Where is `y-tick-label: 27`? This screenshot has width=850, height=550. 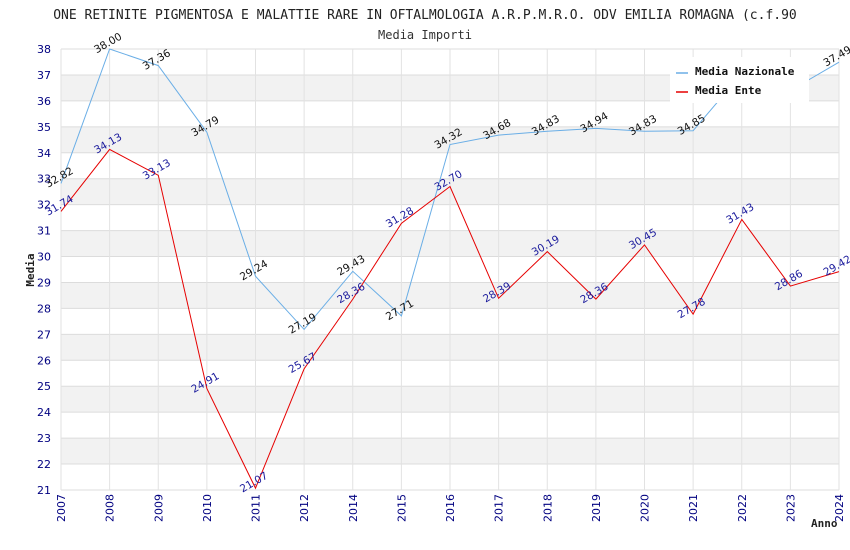
y-tick-label: 27 is located at coordinates (44, 334).